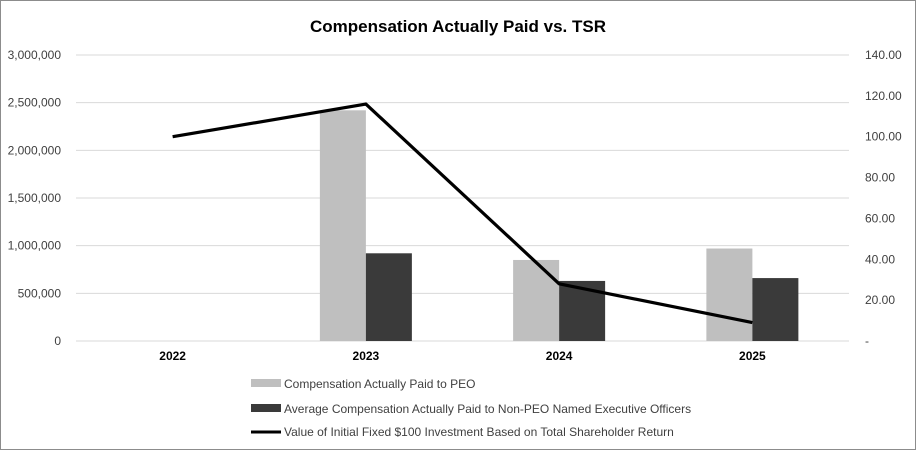 Image resolution: width=916 pixels, height=450 pixels. Describe the element at coordinates (536, 300) in the screenshot. I see `bar-peo-2024` at that location.